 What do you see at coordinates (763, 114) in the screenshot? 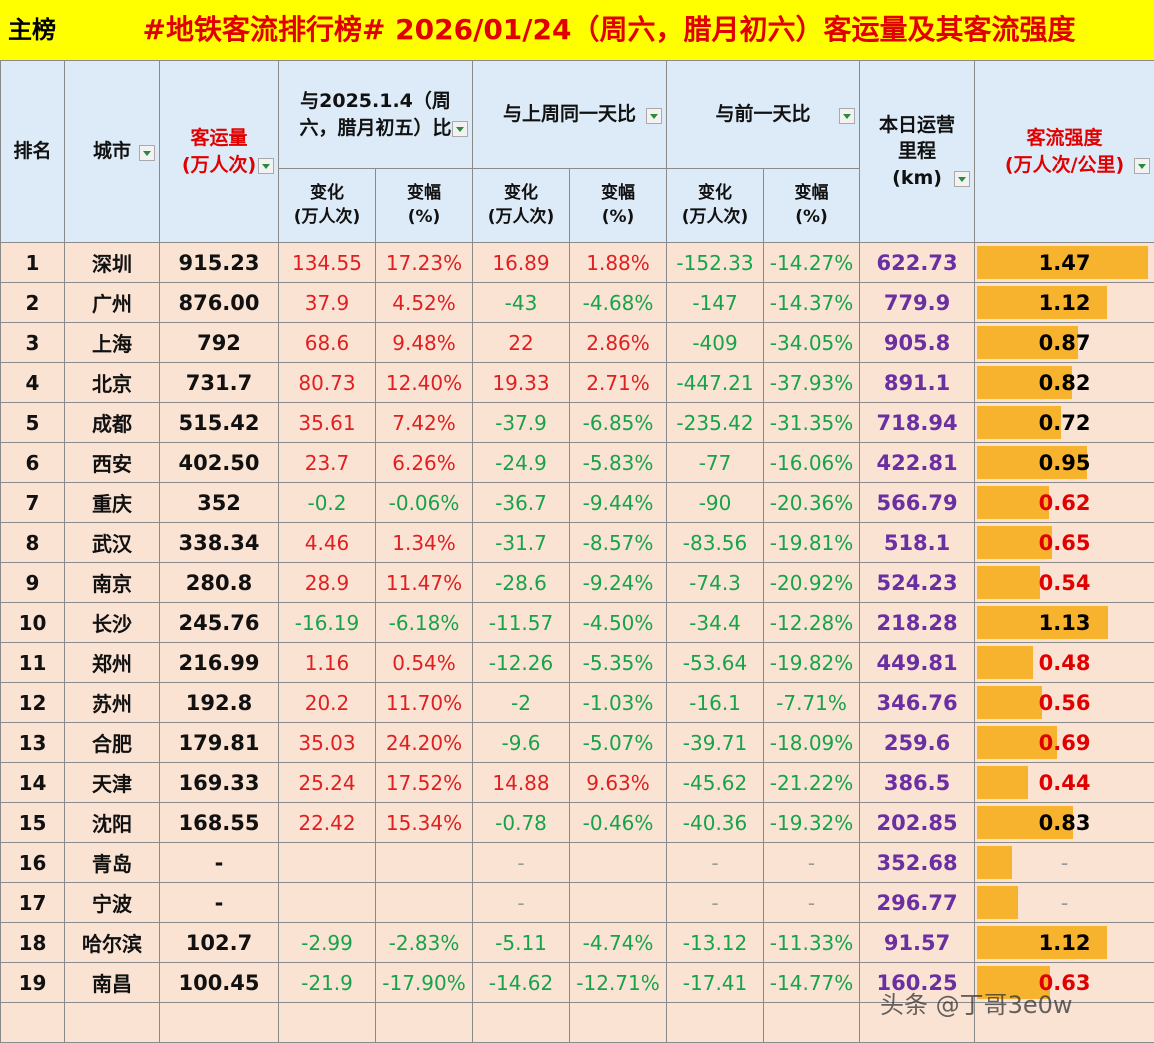
I see `header-cmp-prevday: 与前一天比` at bounding box center [763, 114].